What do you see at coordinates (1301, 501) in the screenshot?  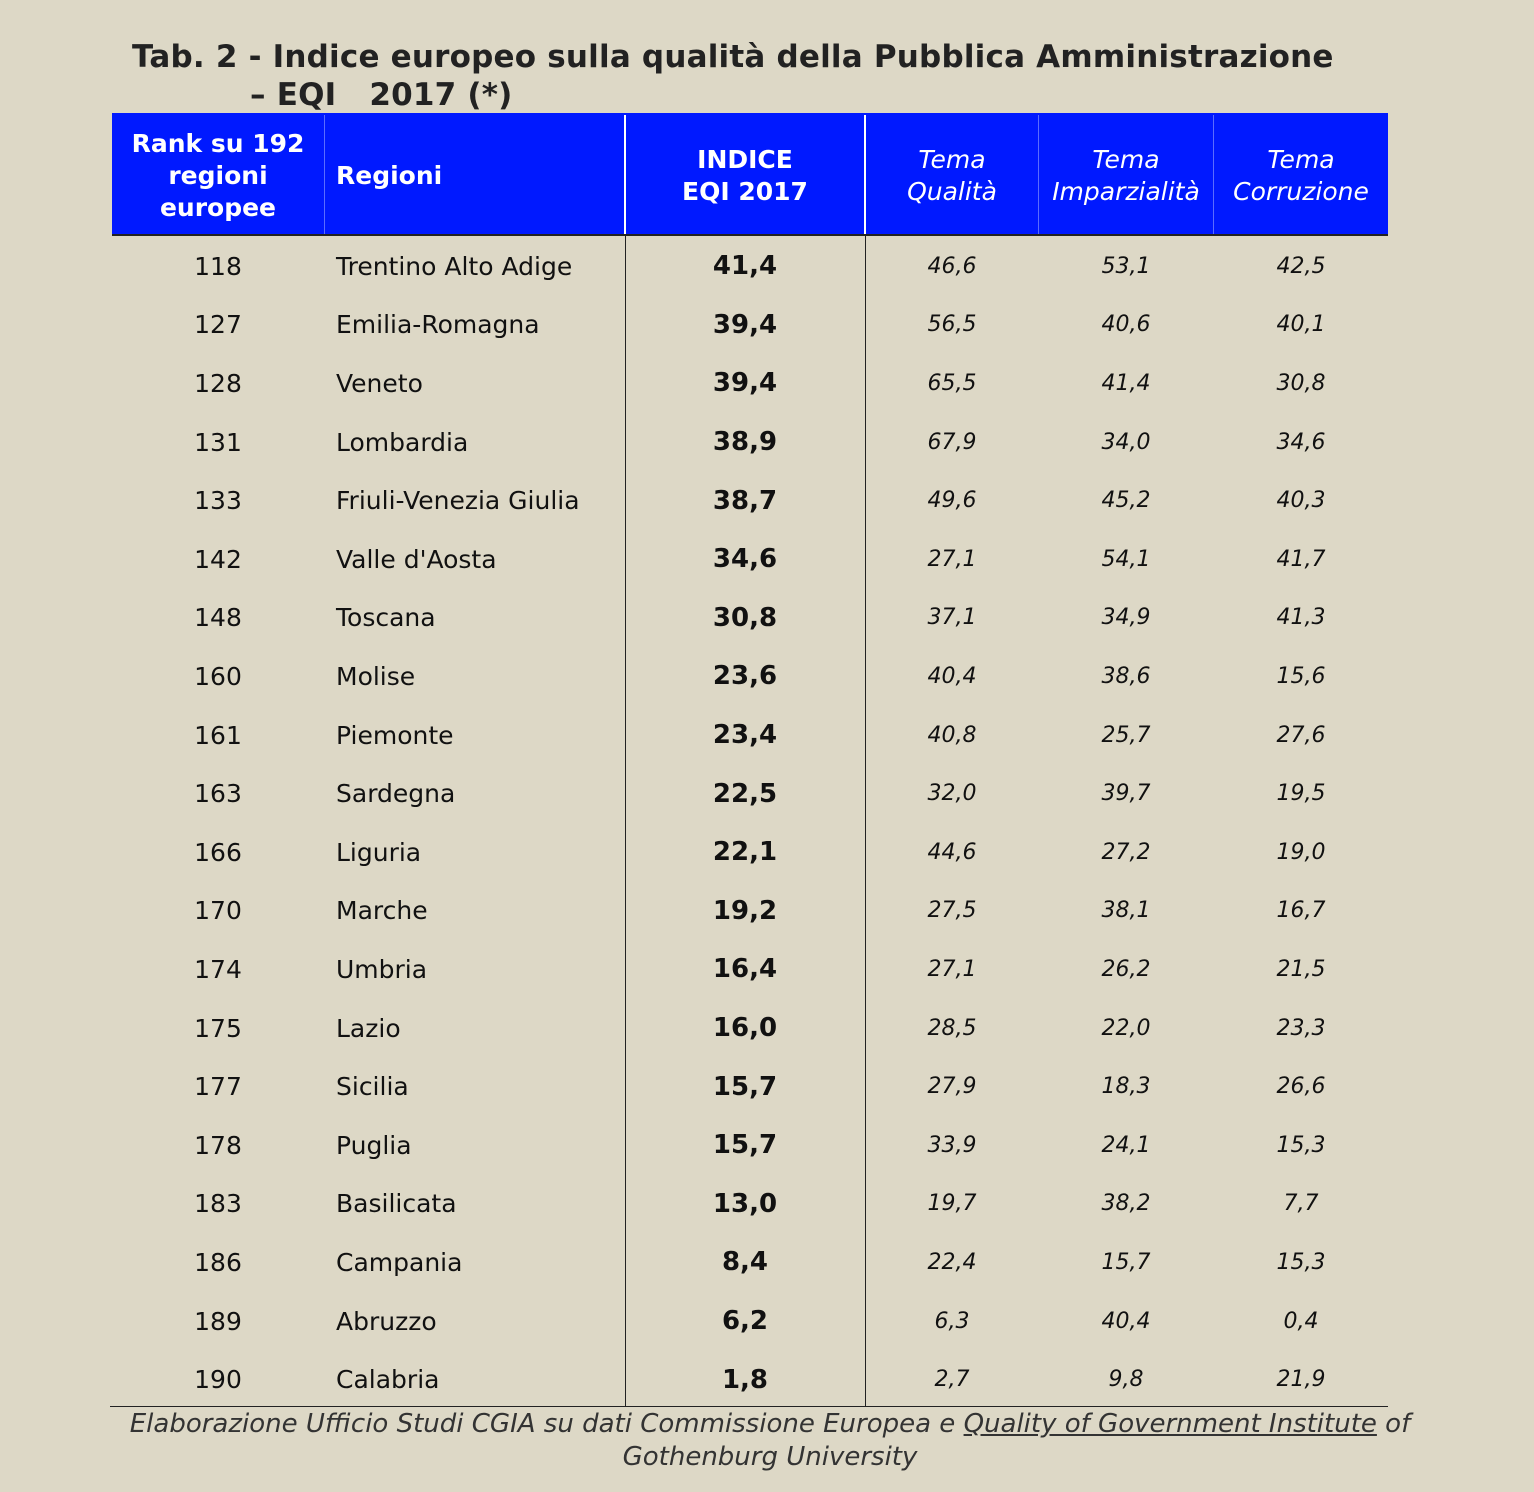 I see `cell-corruption: 40,3` at bounding box center [1301, 501].